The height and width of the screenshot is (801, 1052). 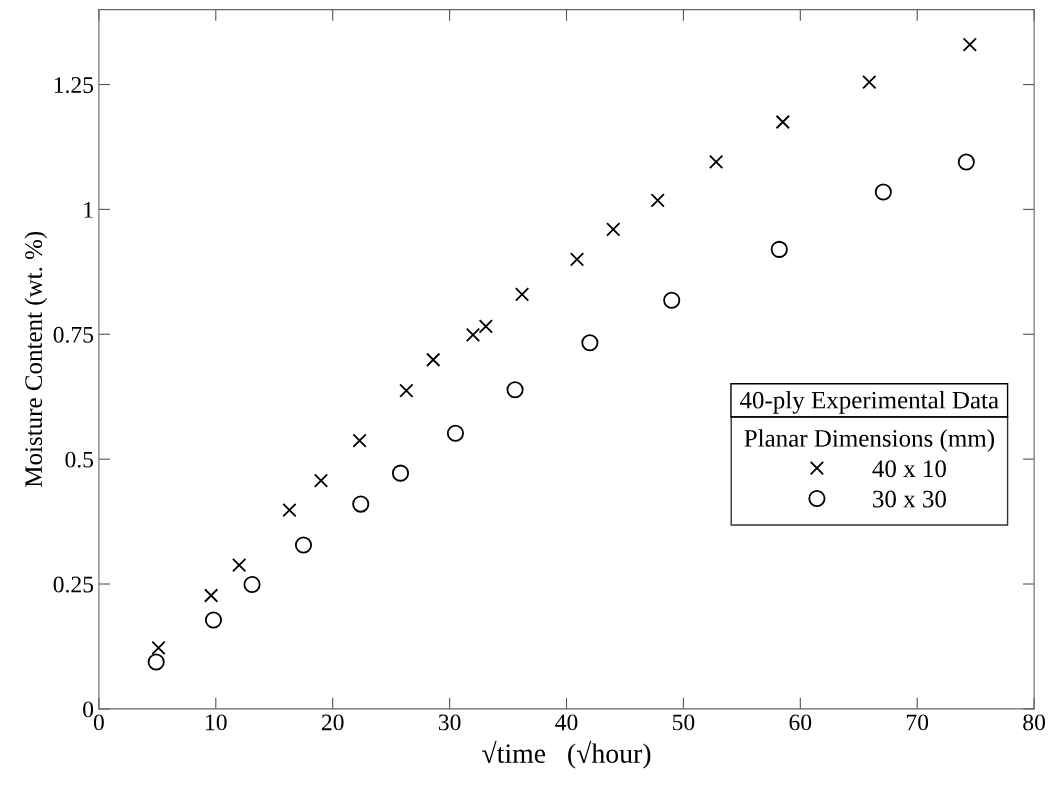 What do you see at coordinates (917, 722) in the screenshot?
I see `x-tick-label: 70` at bounding box center [917, 722].